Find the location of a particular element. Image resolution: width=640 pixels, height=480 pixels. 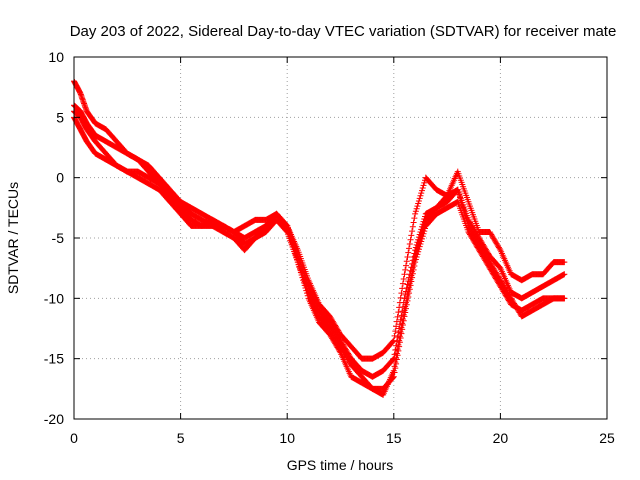

x-tick-label: 10 is located at coordinates (287, 438).